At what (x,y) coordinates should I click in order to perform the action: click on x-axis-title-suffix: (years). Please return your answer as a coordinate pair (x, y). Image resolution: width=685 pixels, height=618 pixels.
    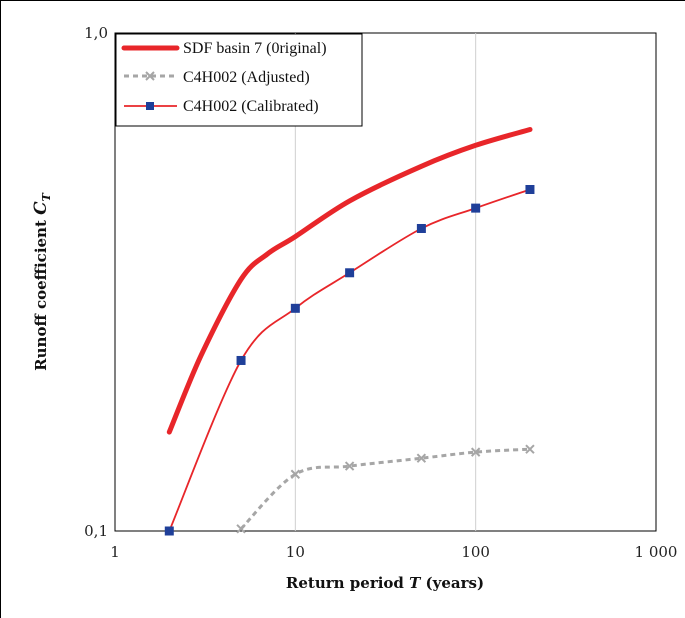
    Looking at the image, I should click on (452, 583).